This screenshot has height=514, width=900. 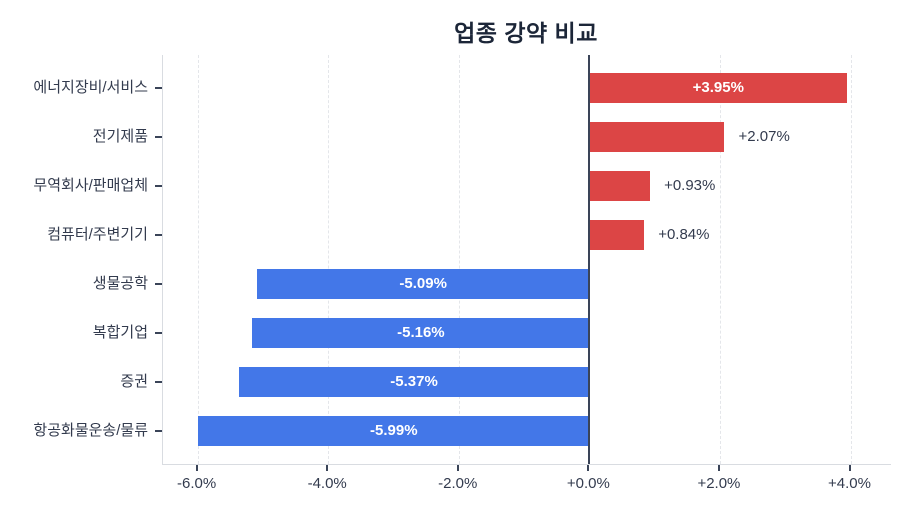 I want to click on category-label: 전기제품, so click(x=120, y=136).